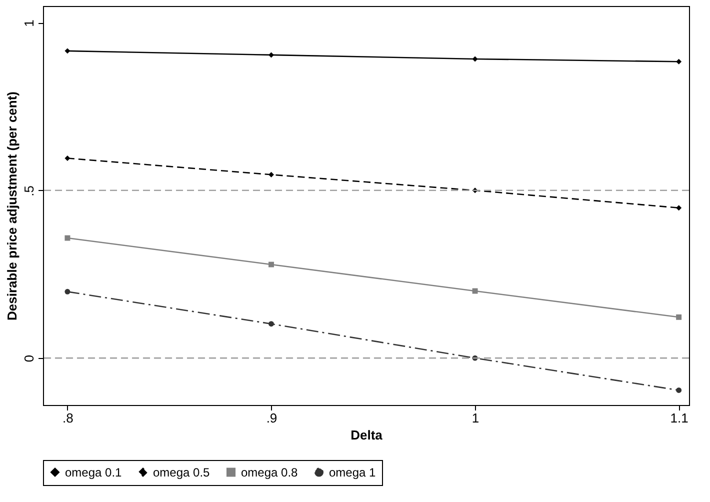 This screenshot has width=710, height=502. I want to click on x-tick-label: 1, so click(476, 418).